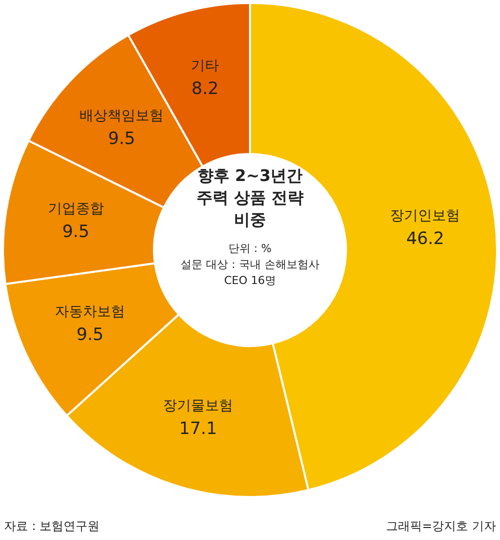  Describe the element at coordinates (205, 89) in the screenshot. I see `data-label: 8.2` at that location.